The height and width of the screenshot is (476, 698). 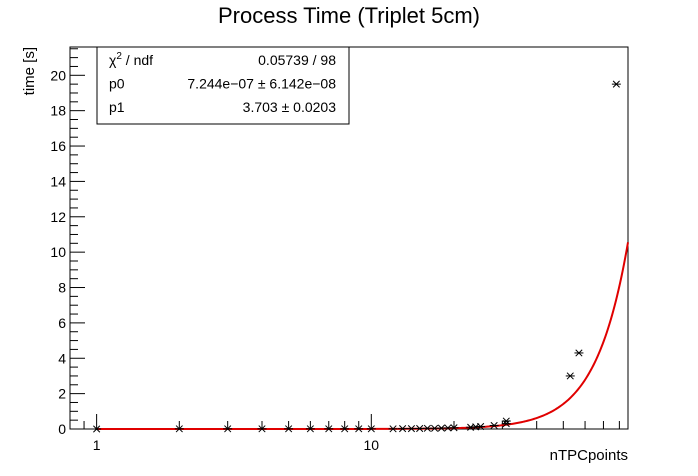 I want to click on y-tick-label: 6, so click(x=62, y=323).